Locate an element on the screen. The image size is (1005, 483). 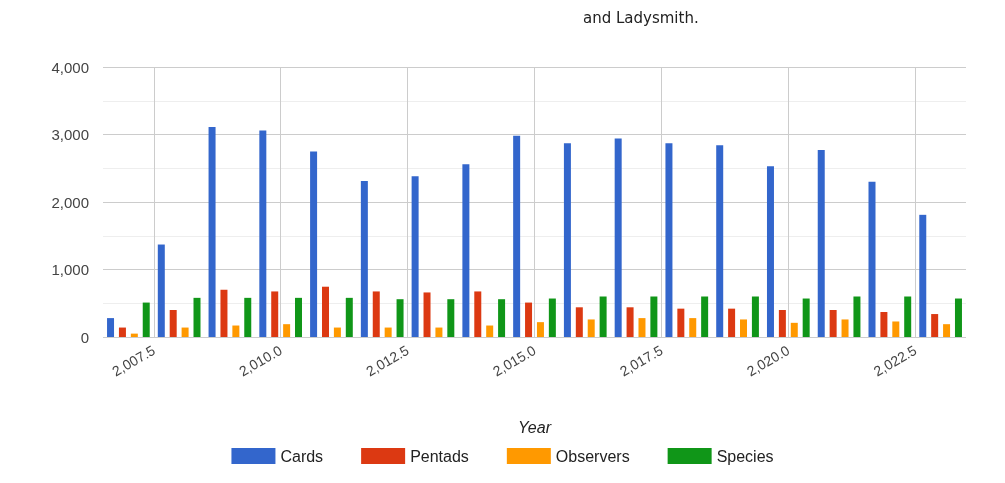
y-tick-label: 0 is located at coordinates (84, 337).